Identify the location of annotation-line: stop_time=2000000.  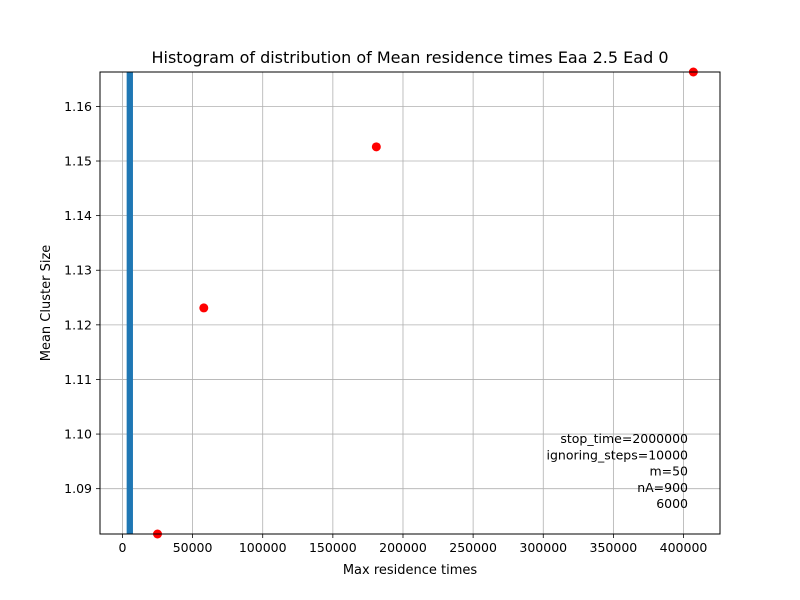
(624, 438).